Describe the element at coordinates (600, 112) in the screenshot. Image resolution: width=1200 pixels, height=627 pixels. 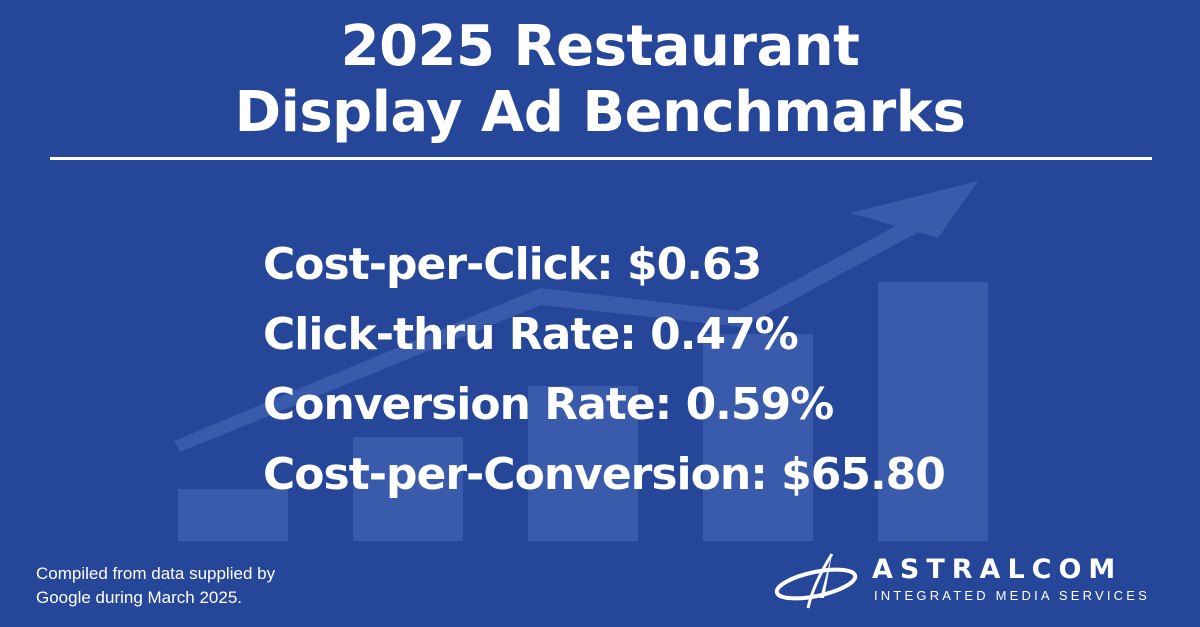
I see `title-line-2: Display Ad Benchmarks` at that location.